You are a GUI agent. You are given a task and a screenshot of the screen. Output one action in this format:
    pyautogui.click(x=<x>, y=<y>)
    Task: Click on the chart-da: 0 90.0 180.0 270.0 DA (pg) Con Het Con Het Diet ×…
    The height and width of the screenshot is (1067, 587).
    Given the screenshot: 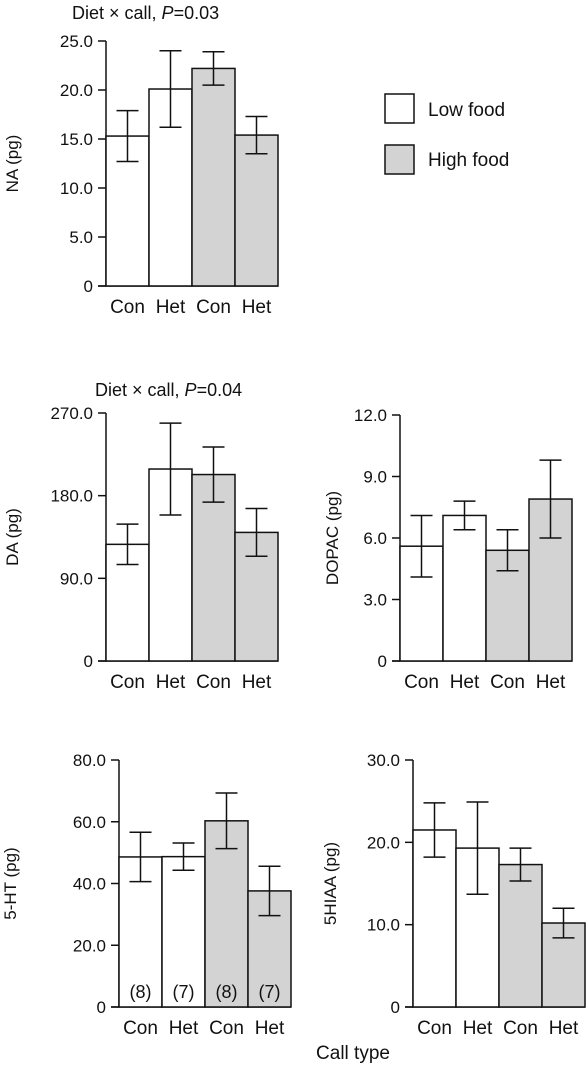 What is the action you would take?
    pyautogui.click(x=141, y=536)
    